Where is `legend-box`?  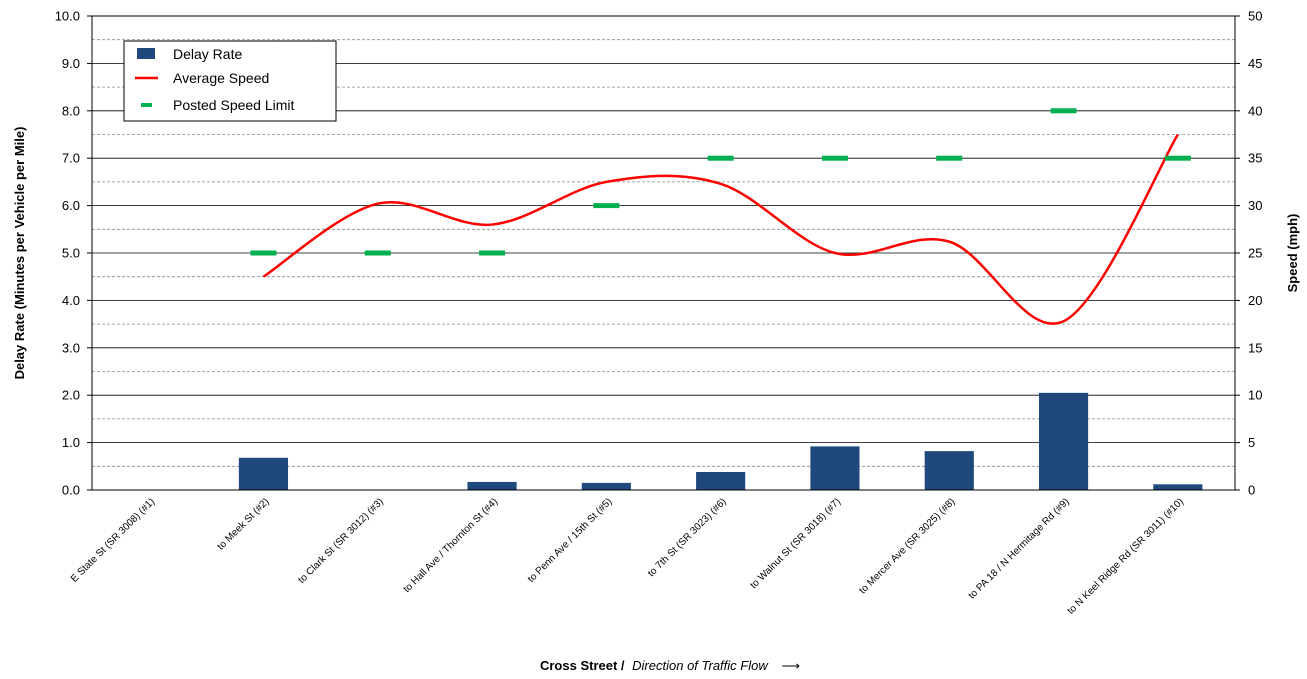 legend-box is located at coordinates (230, 81).